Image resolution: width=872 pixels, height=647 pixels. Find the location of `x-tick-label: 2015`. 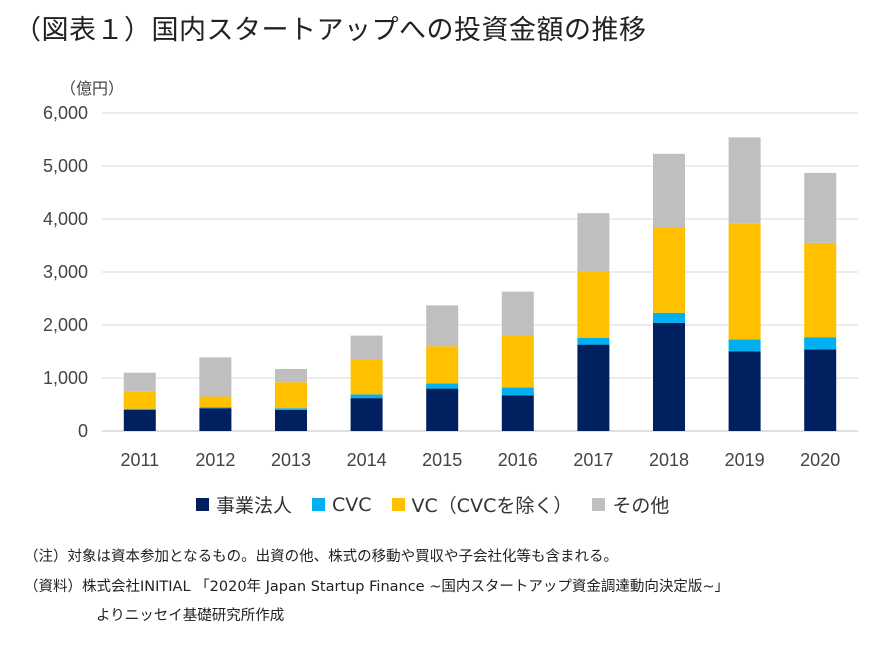

x-tick-label: 2015 is located at coordinates (442, 460).